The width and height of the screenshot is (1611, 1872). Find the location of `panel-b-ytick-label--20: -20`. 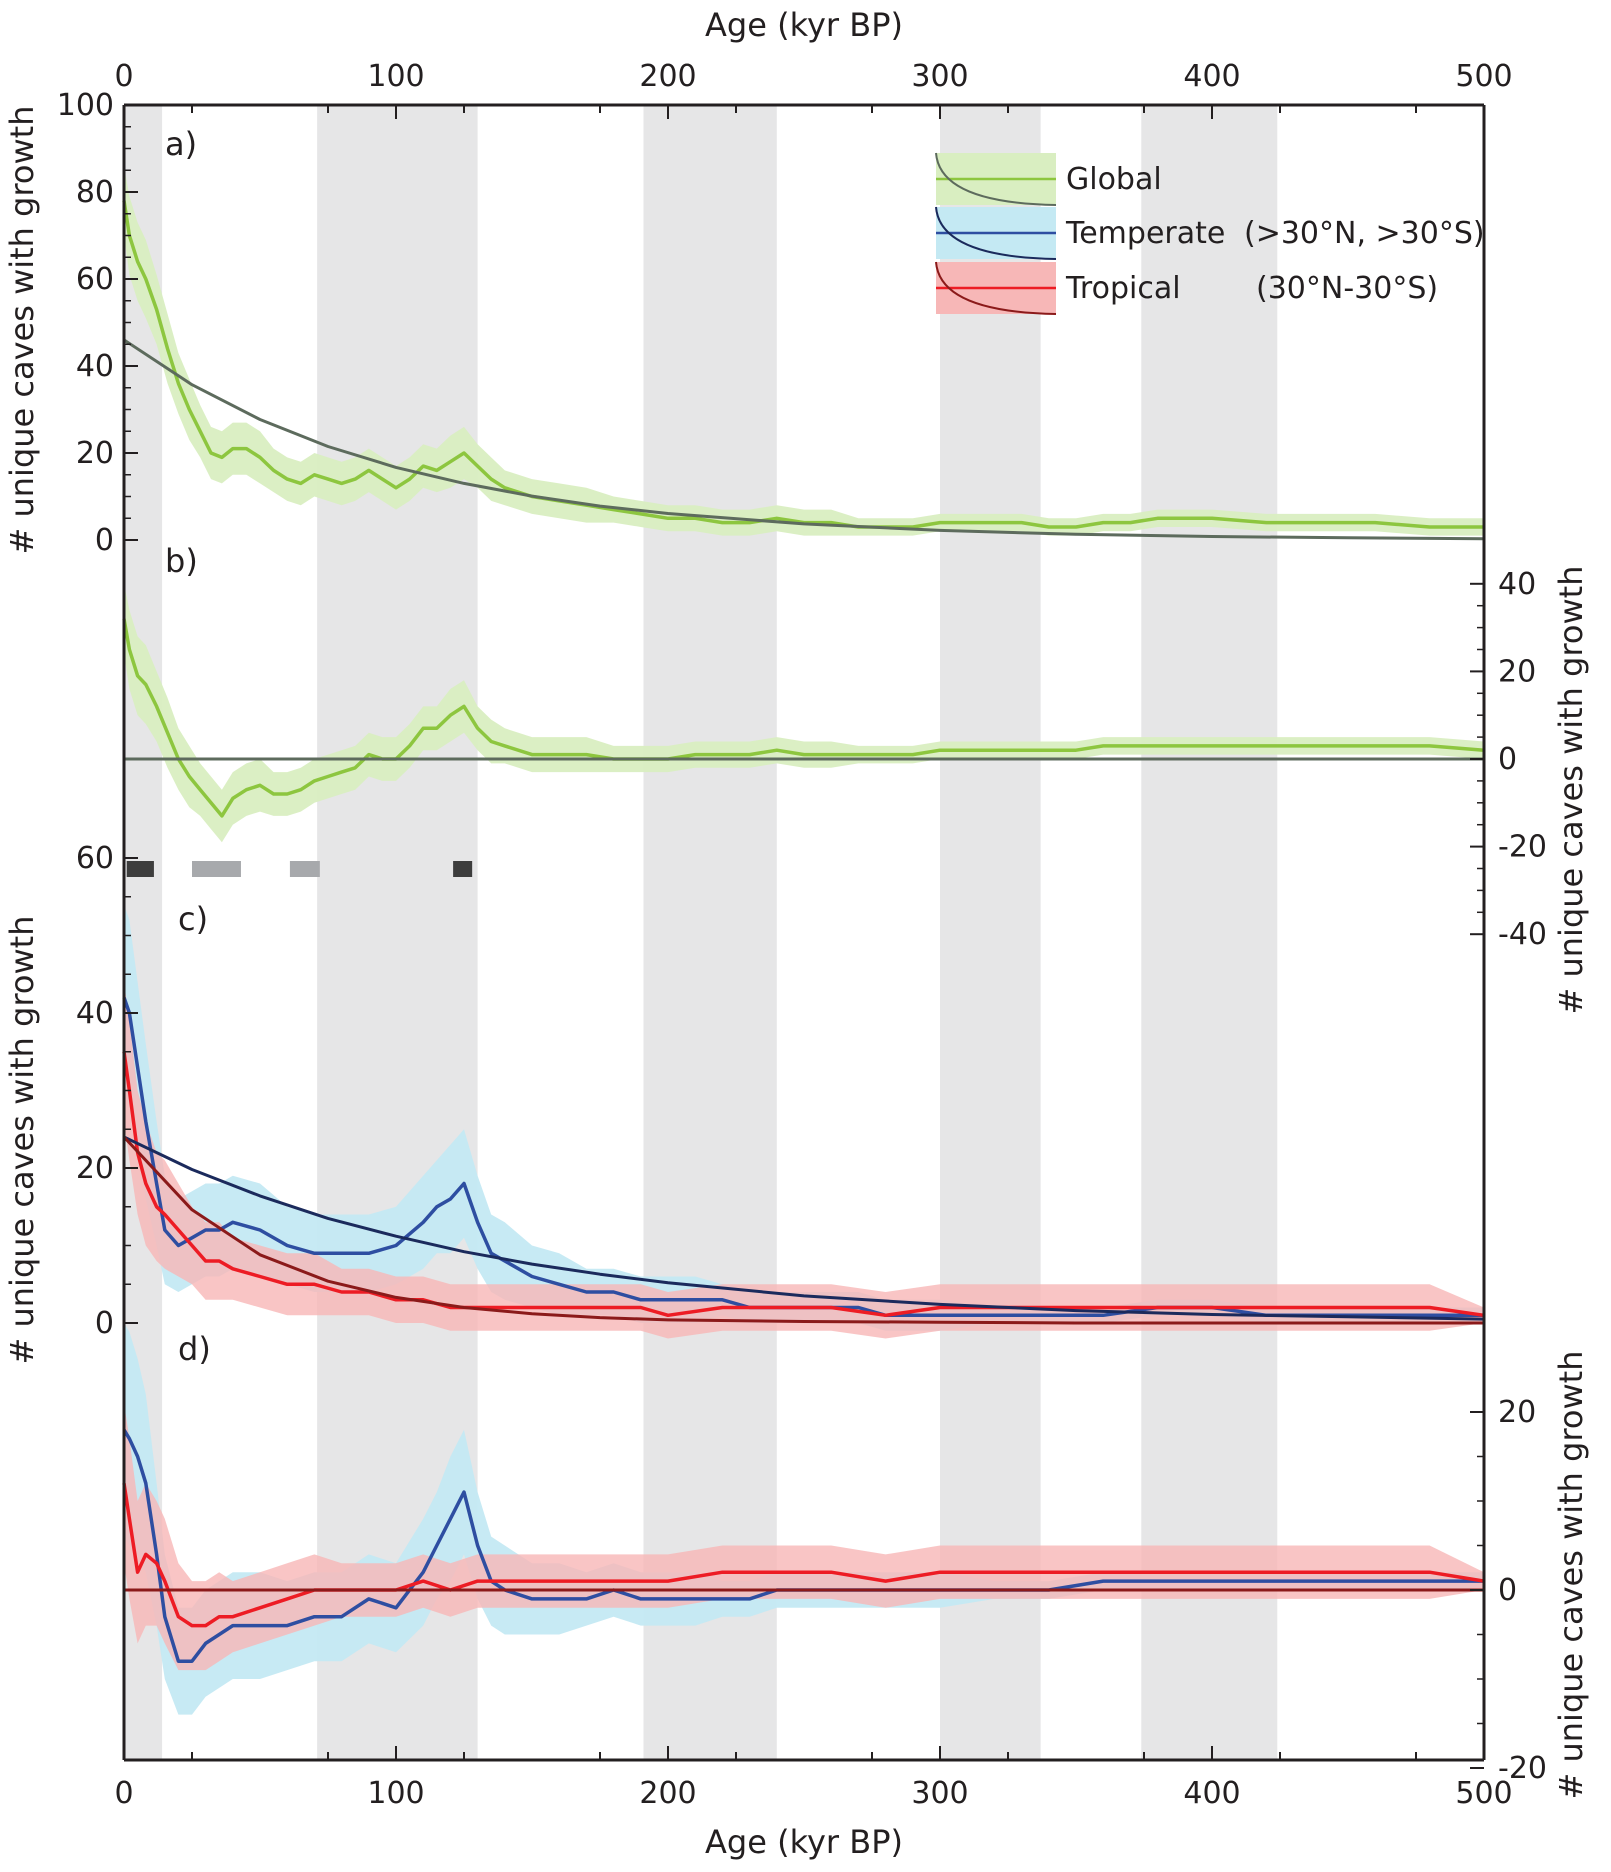

panel-b-ytick-label--20: -20 is located at coordinates (1522, 847).